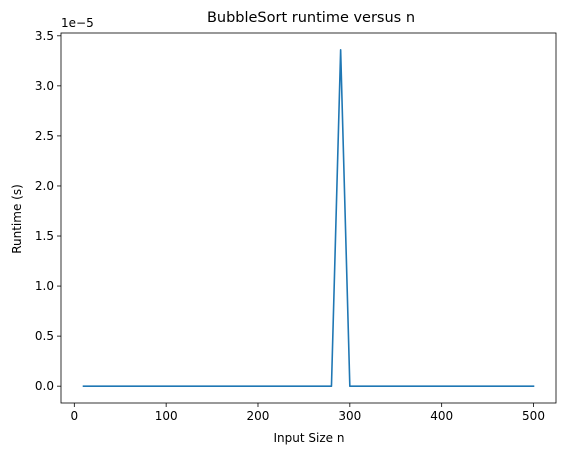  What do you see at coordinates (44, 86) in the screenshot?
I see `y-tick-label: 3.0` at bounding box center [44, 86].